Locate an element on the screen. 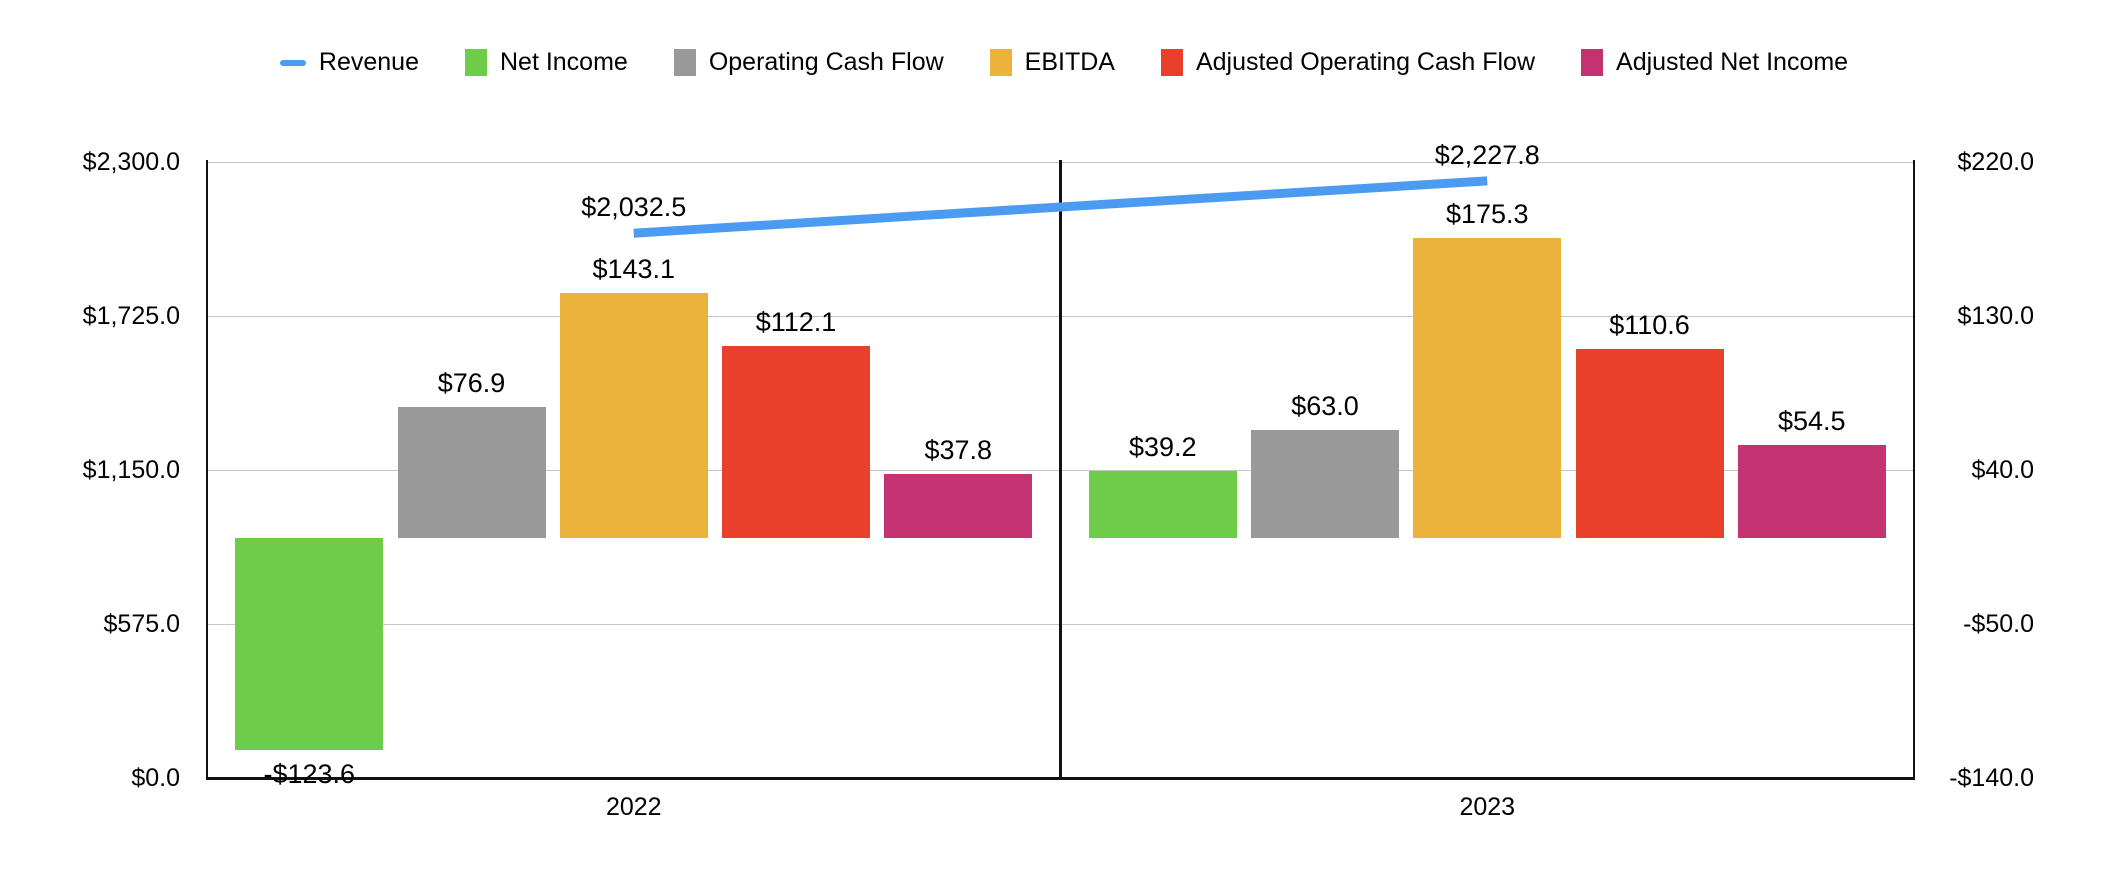 The width and height of the screenshot is (2128, 876). legend-item-net-income: Net Income is located at coordinates (546, 62).